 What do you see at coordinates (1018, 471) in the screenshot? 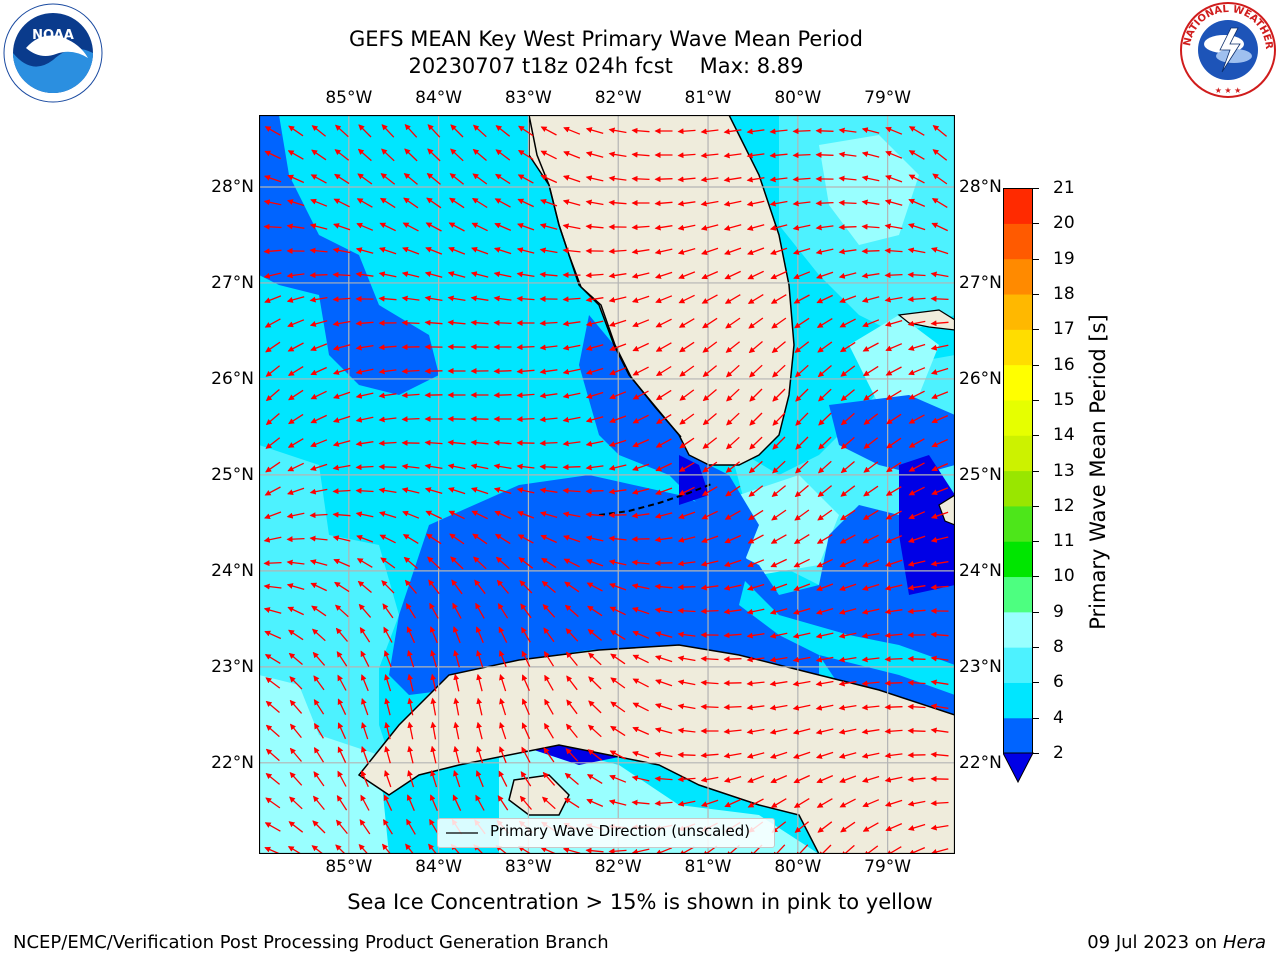
I see `colorbar-frame` at bounding box center [1018, 471].